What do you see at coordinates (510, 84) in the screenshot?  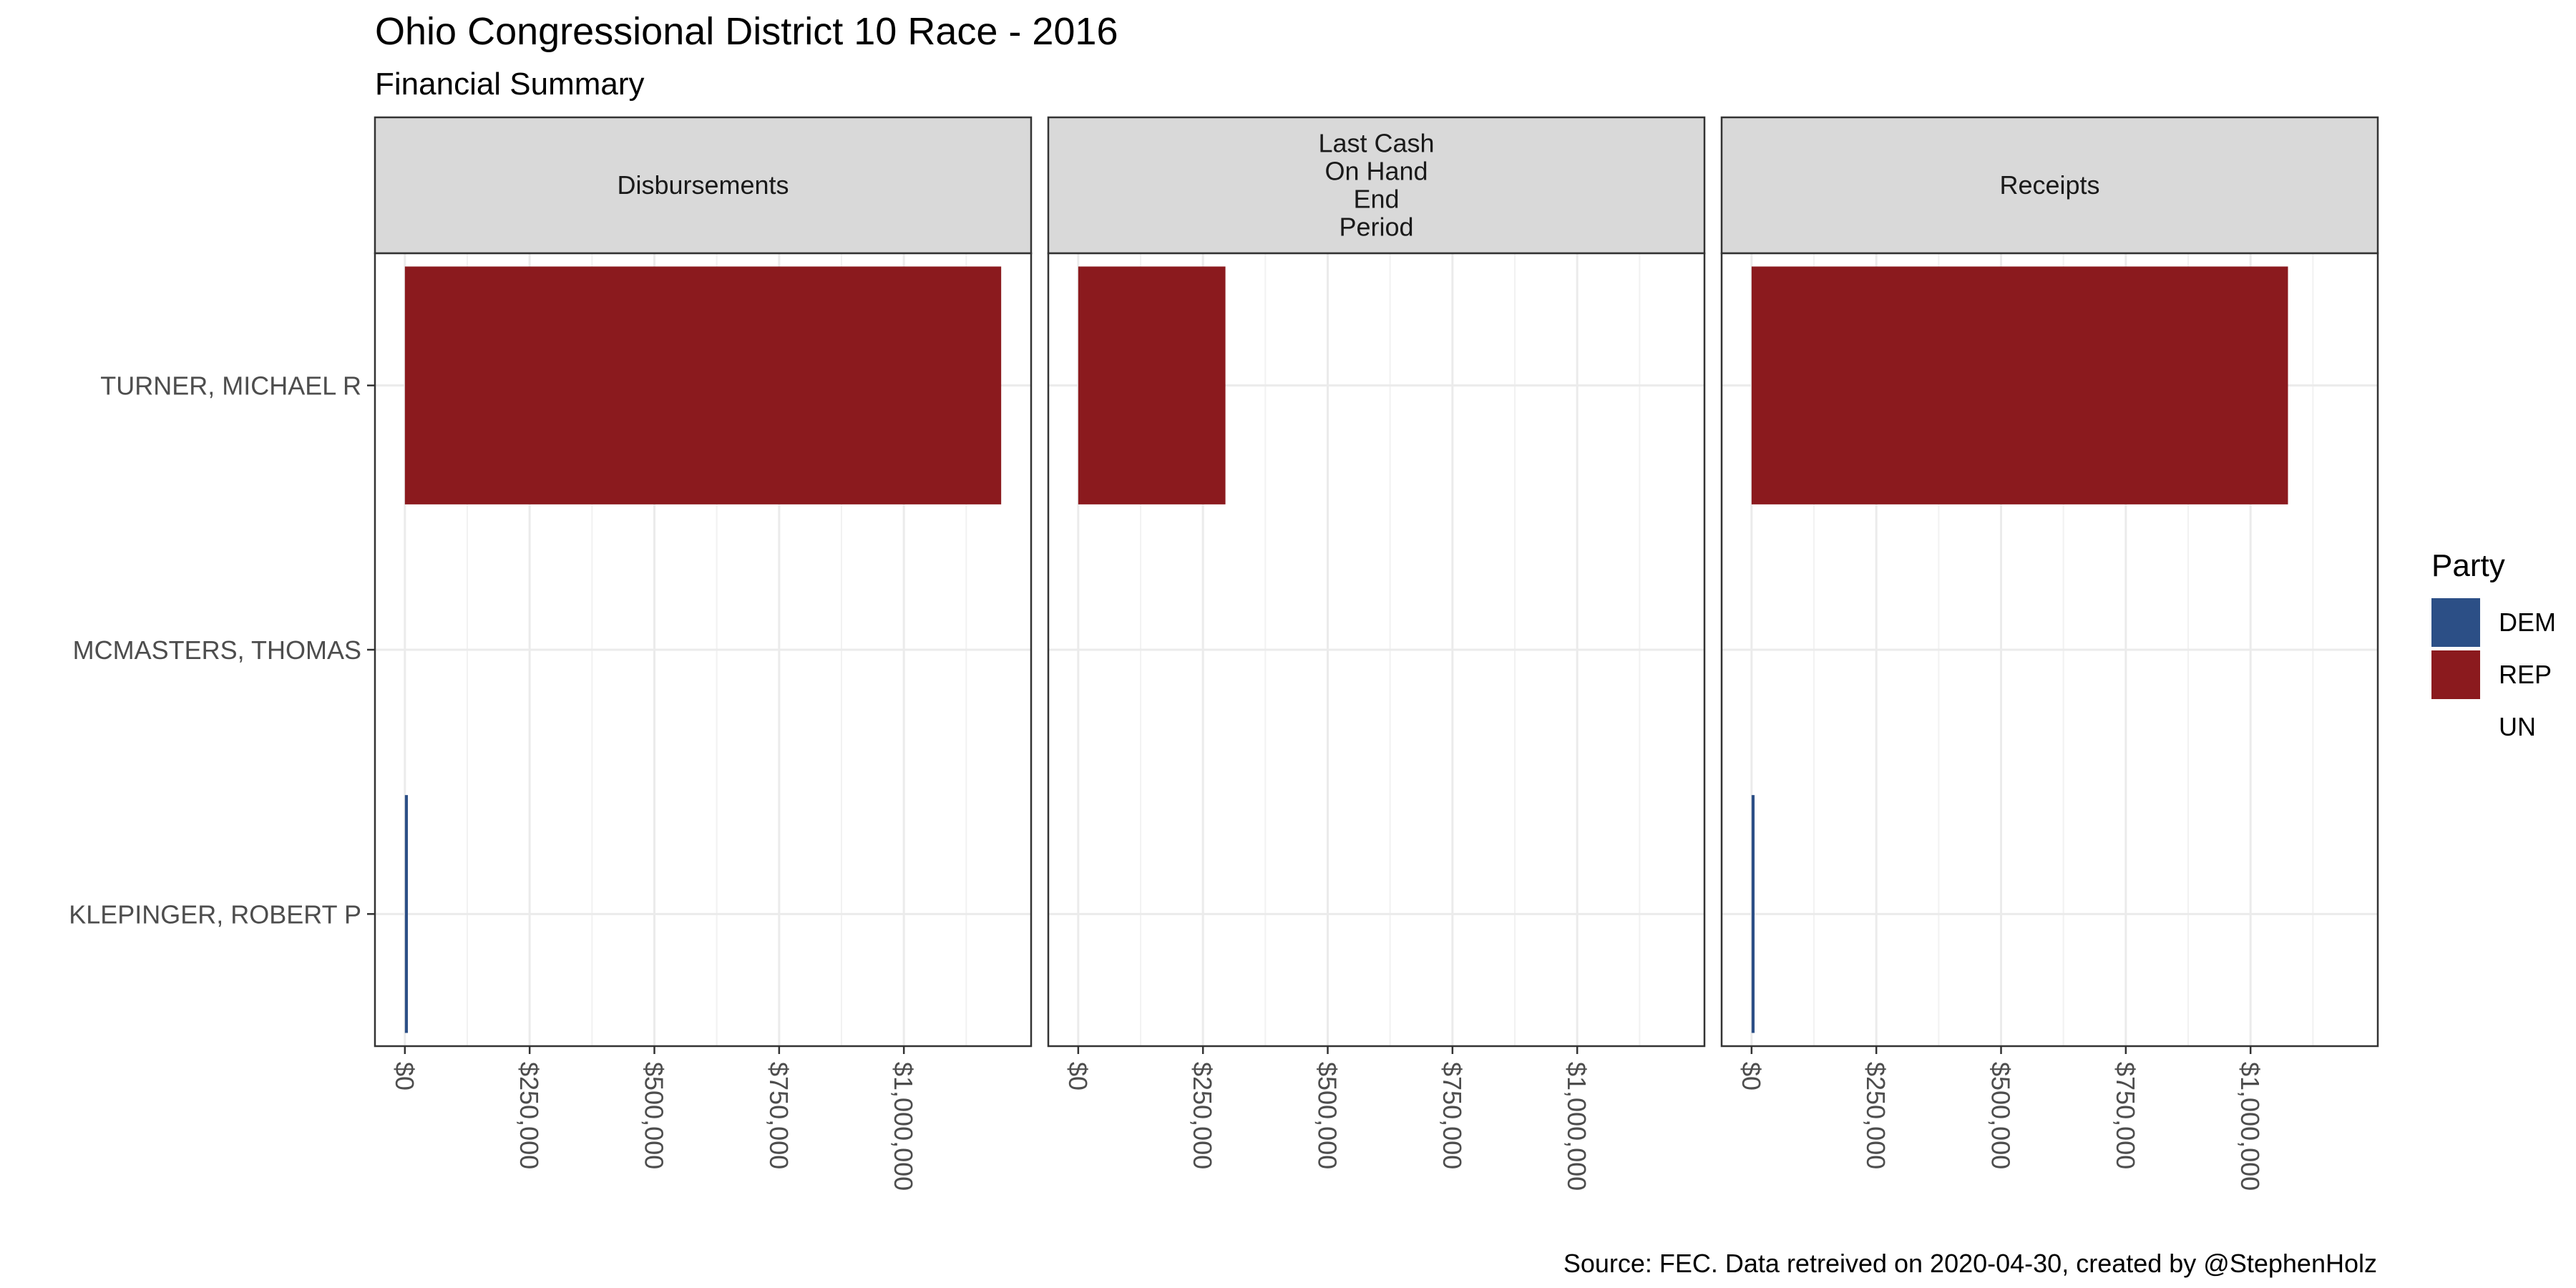 I see `chart-subtitle: Financial Summary` at bounding box center [510, 84].